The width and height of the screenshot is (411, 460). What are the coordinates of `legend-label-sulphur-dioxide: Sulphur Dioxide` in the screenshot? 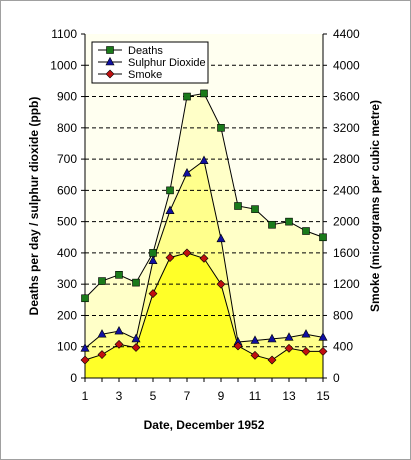 It's located at (167, 63).